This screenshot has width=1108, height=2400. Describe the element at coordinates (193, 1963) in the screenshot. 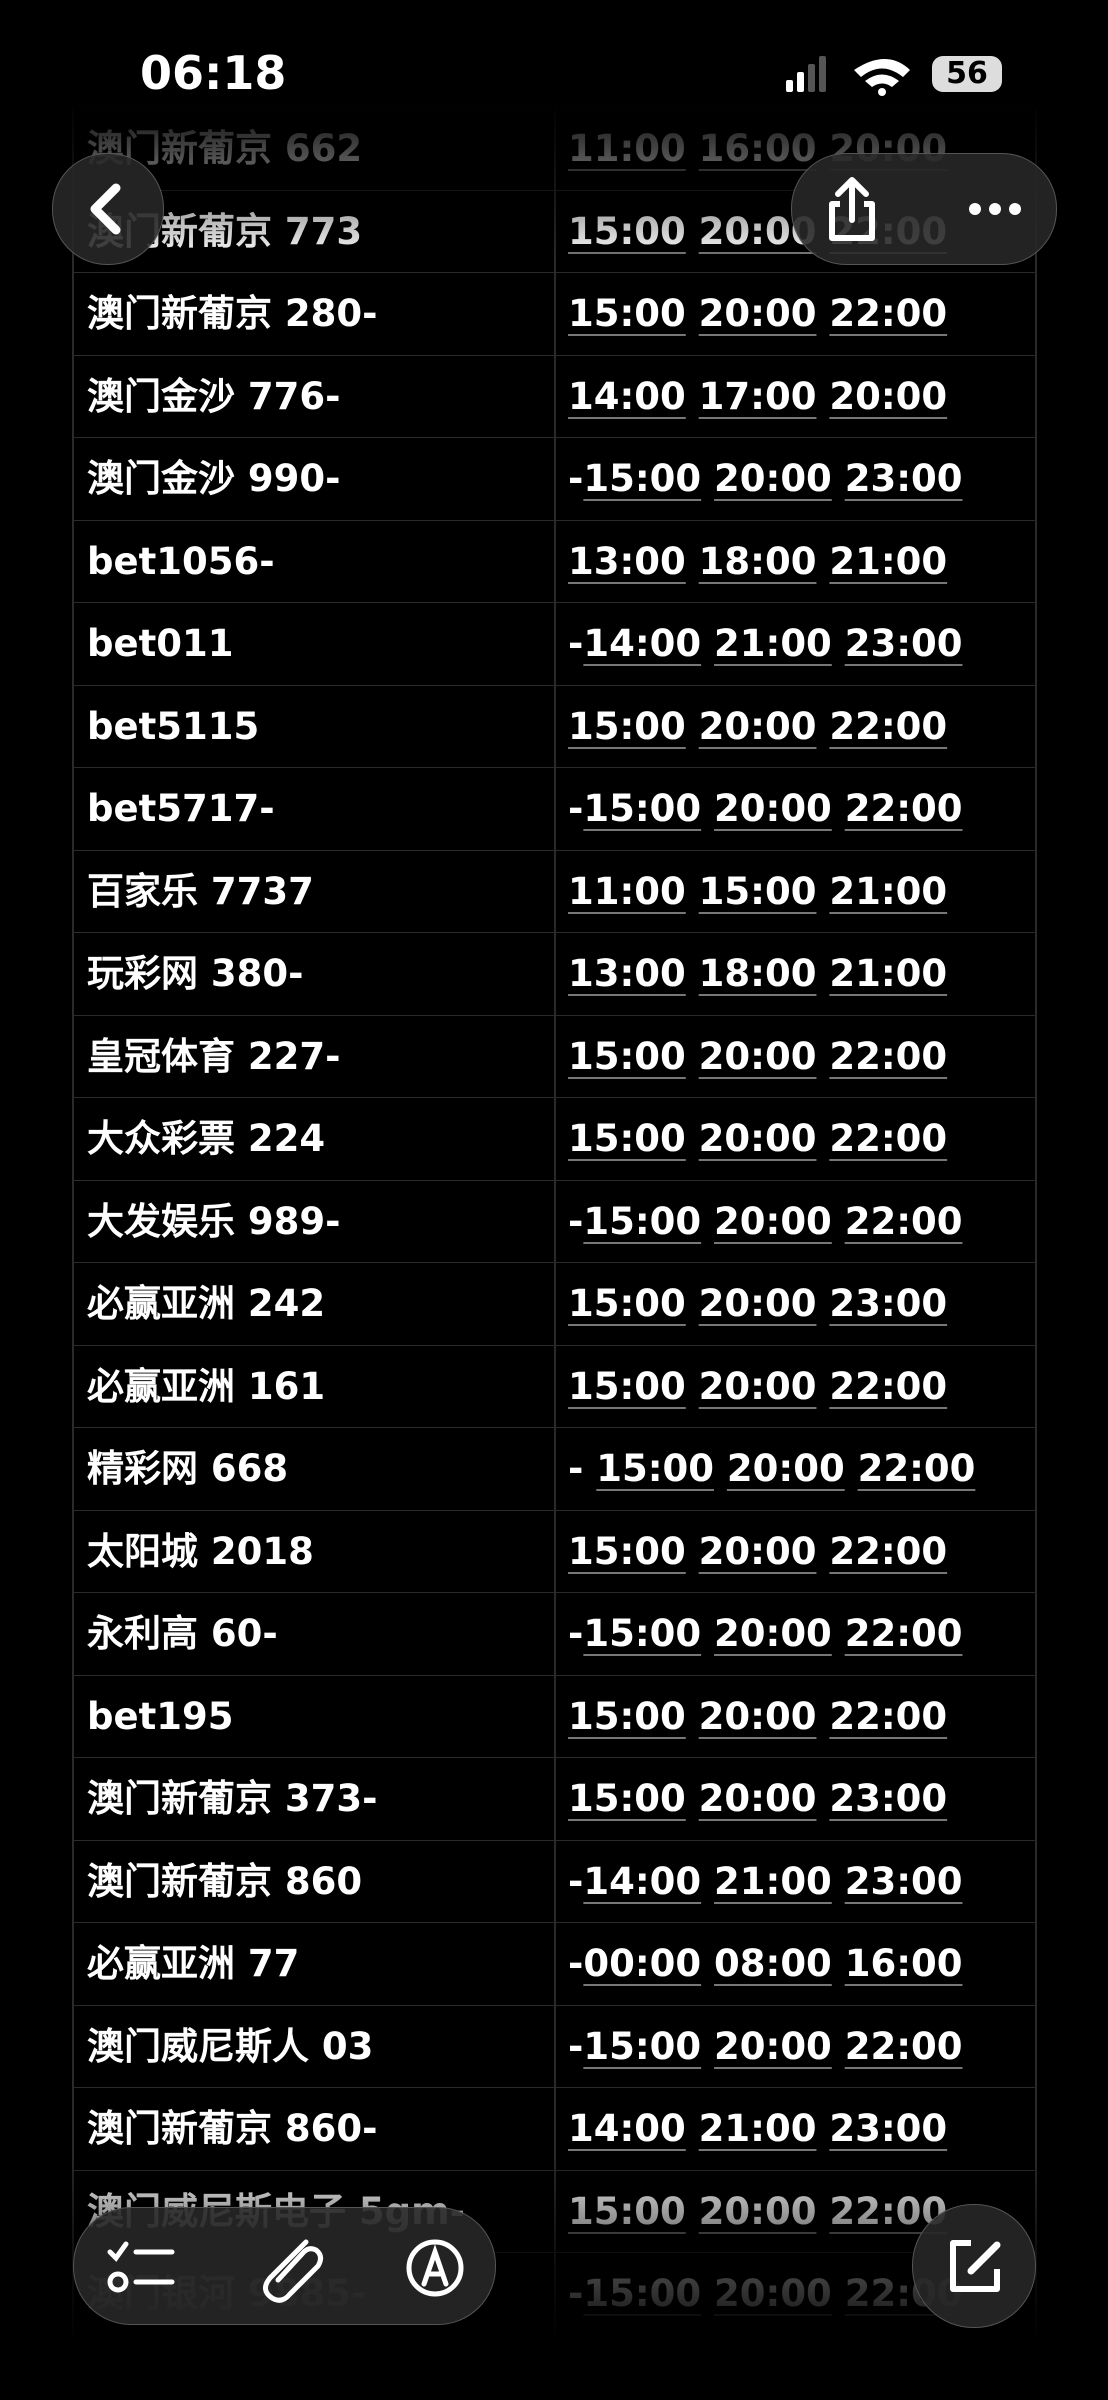

I see `site-name: 必赢亚洲 77` at that location.